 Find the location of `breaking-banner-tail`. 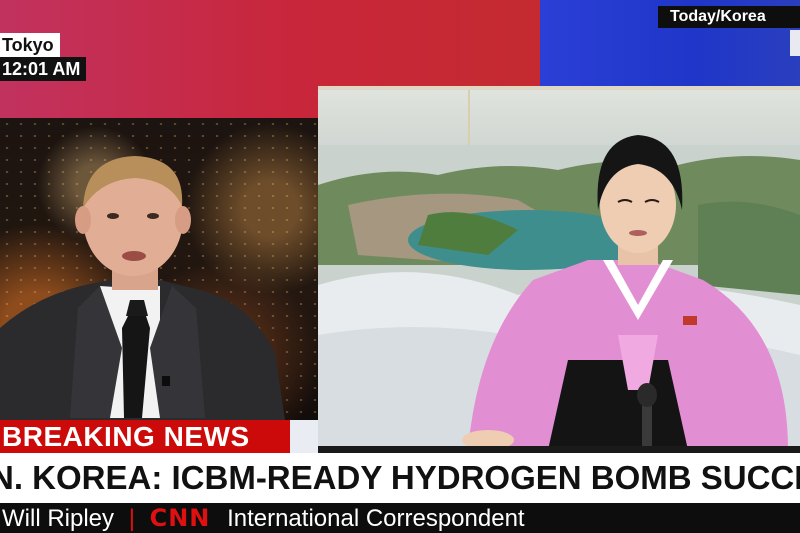

breaking-banner-tail is located at coordinates (304, 436).